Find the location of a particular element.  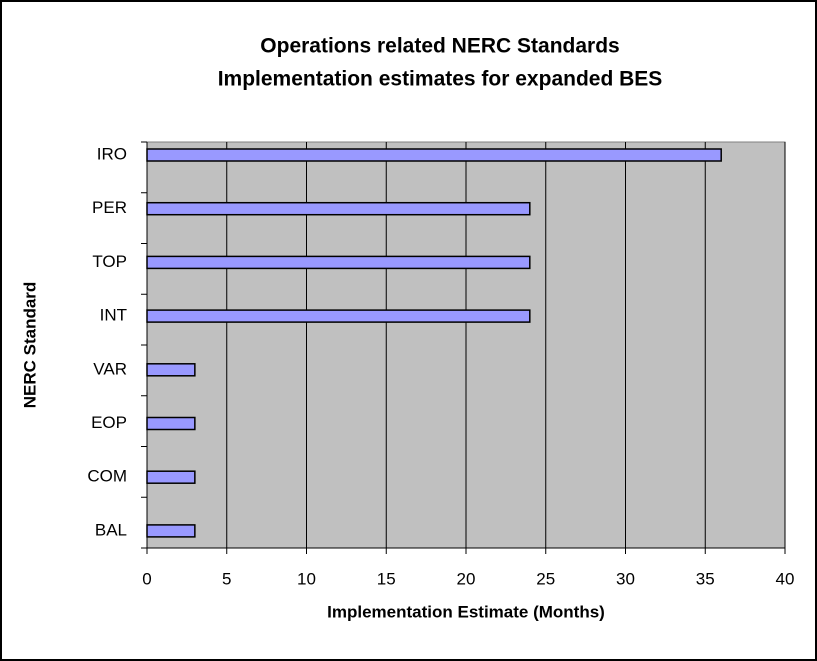

x-tick-label: 15 is located at coordinates (386, 578).